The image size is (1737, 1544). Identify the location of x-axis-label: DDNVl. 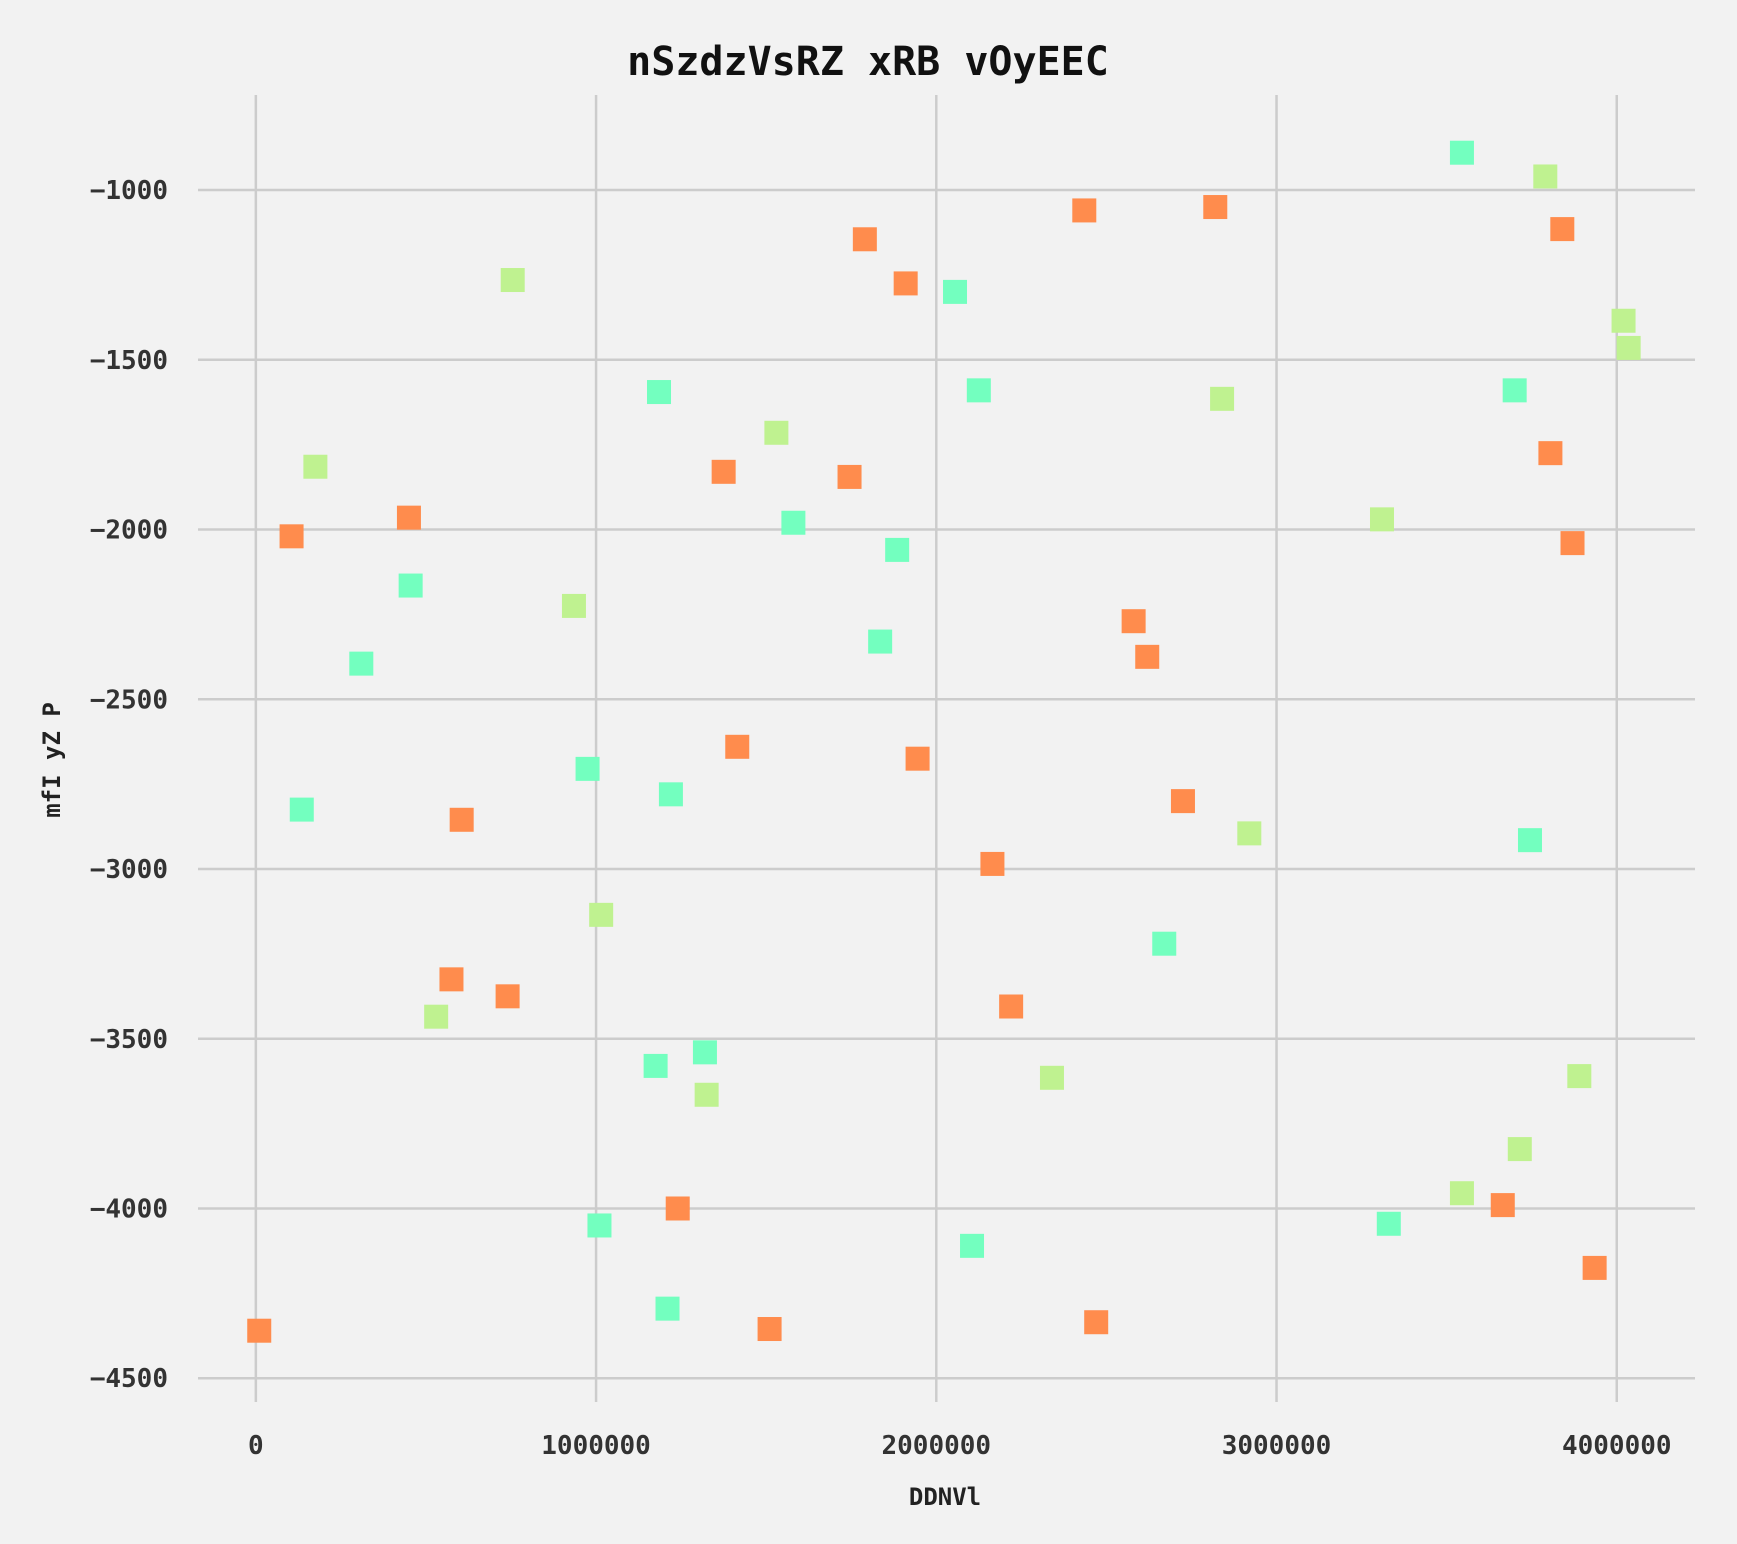
(945, 1497).